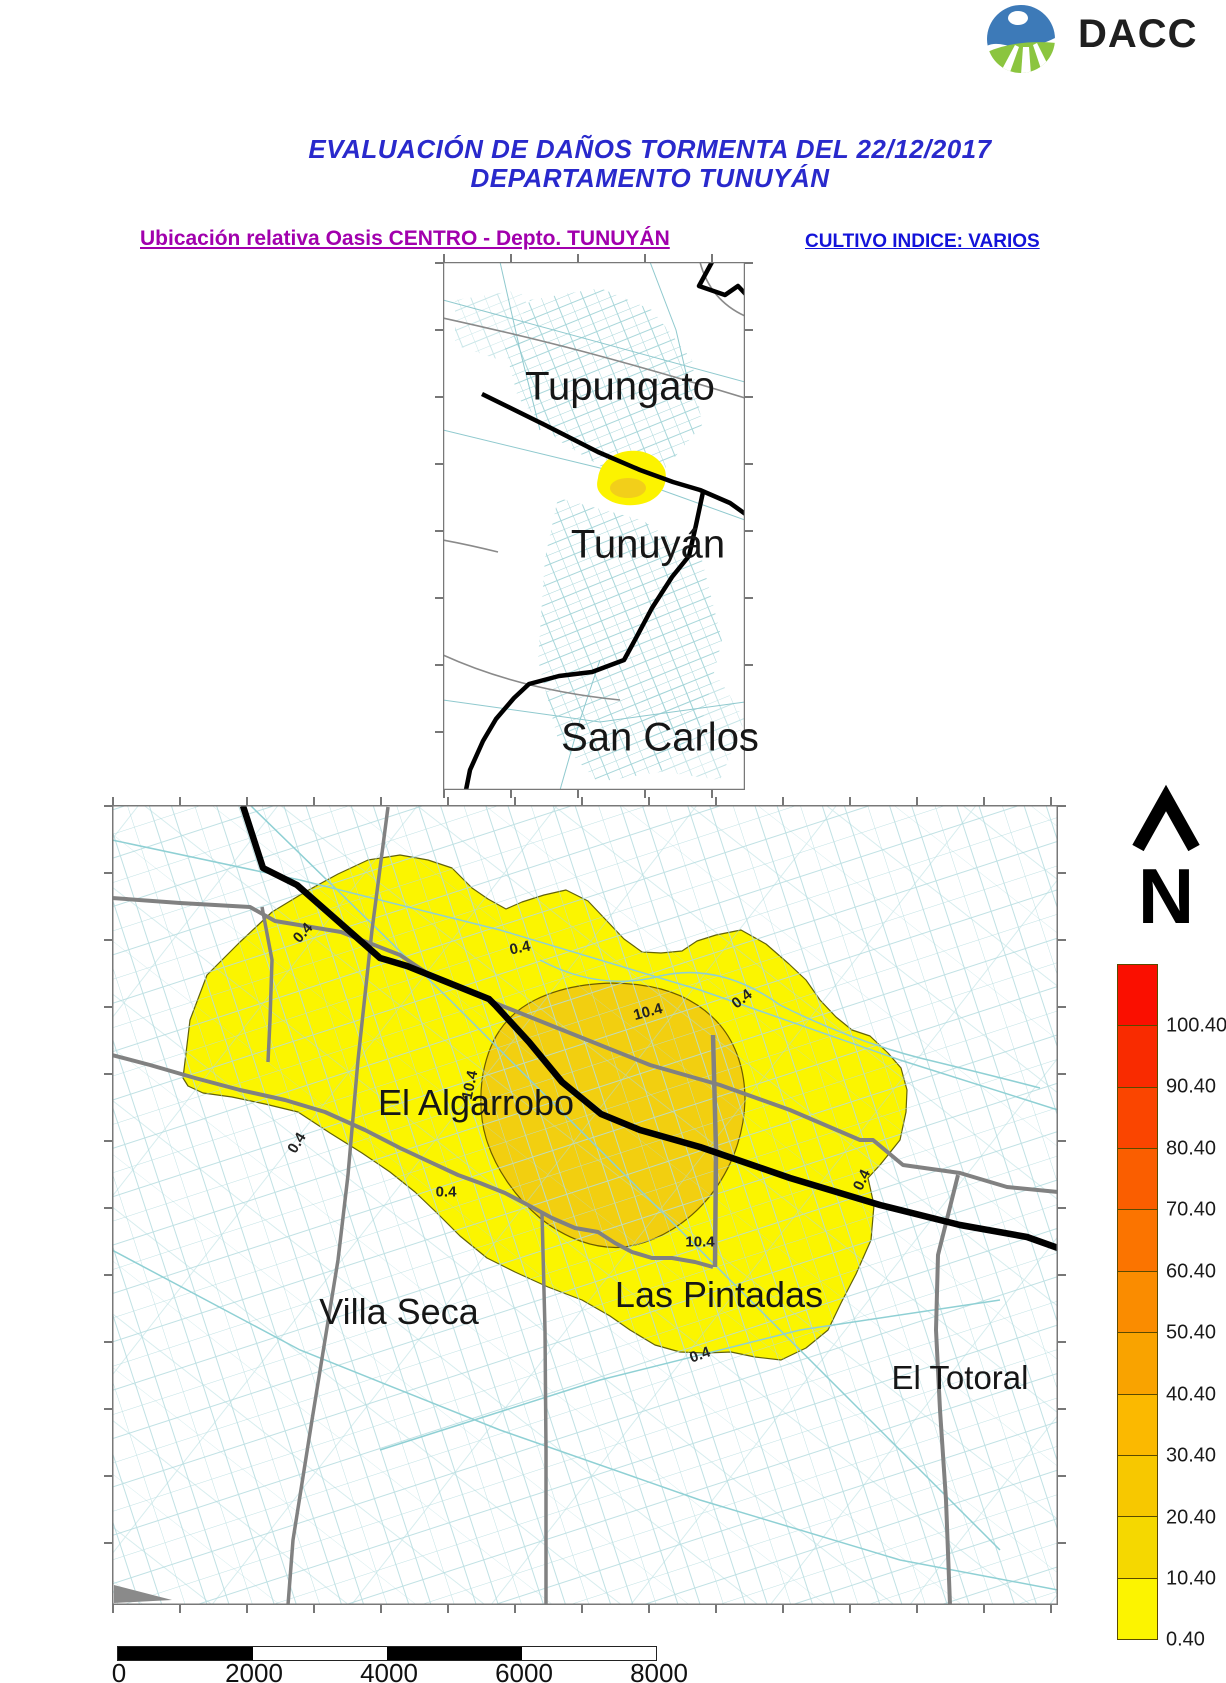 This screenshot has width=1226, height=1683. I want to click on legend-value-label: 30.40, so click(1191, 1455).